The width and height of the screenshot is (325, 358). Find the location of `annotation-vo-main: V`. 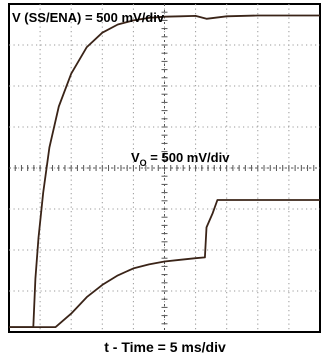

annotation-vo-main: V is located at coordinates (135, 157).